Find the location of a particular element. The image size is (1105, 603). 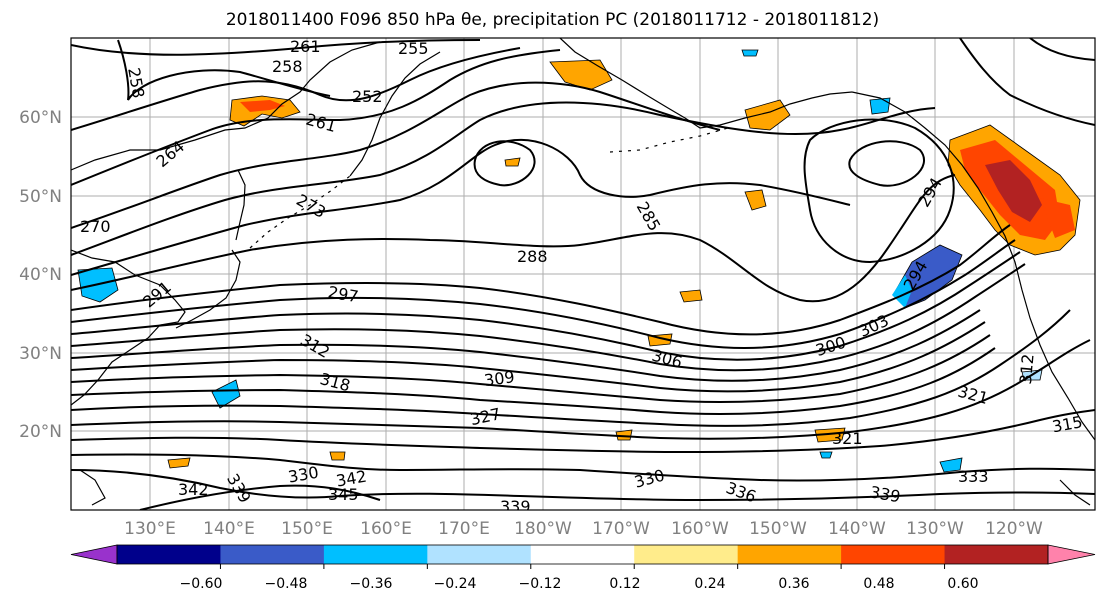

lon-label: 160°W is located at coordinates (700, 529).